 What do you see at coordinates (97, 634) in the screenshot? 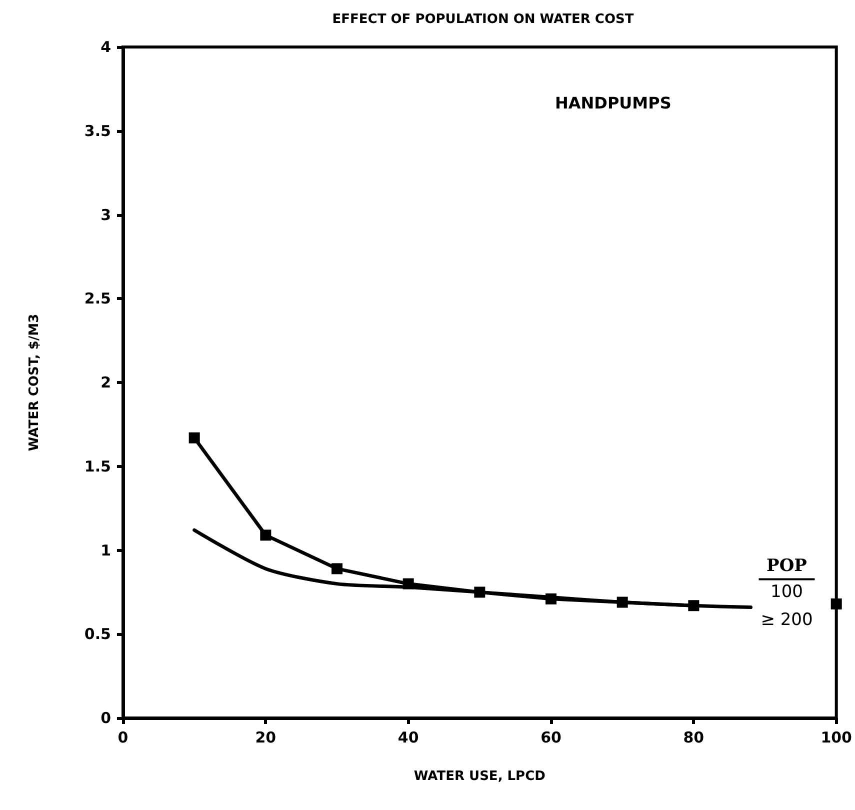
I see `y-tick-label: 0.5` at bounding box center [97, 634].